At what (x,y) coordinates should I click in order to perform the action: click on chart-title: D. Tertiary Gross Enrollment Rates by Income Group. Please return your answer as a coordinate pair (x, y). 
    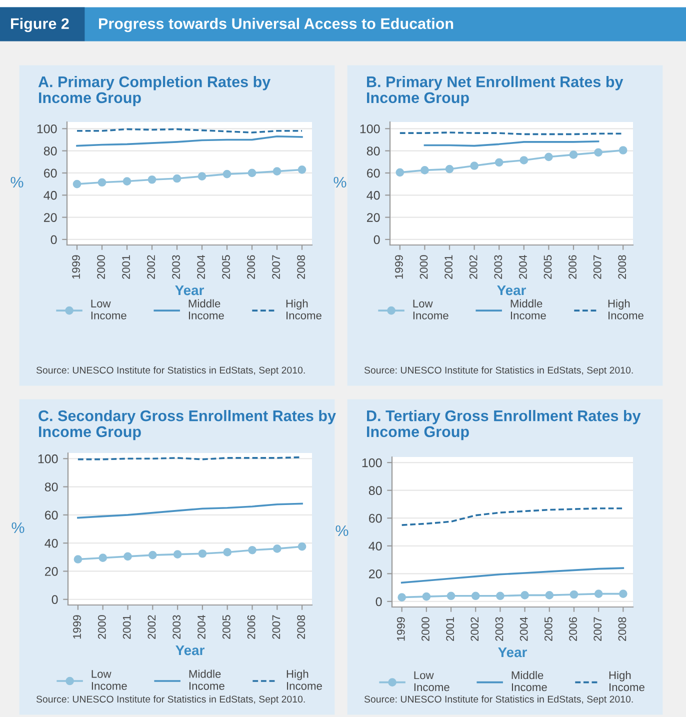
    Looking at the image, I should click on (504, 425).